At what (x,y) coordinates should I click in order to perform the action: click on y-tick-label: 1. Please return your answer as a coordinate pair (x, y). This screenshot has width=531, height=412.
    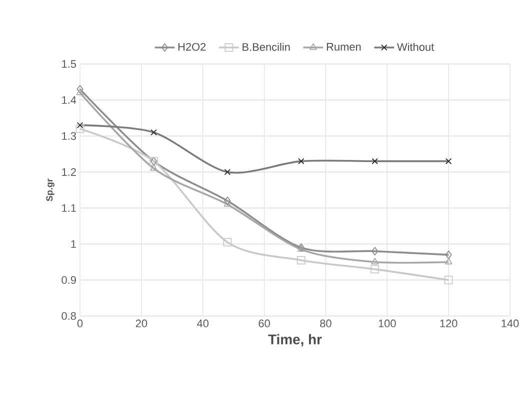
    Looking at the image, I should click on (73, 244).